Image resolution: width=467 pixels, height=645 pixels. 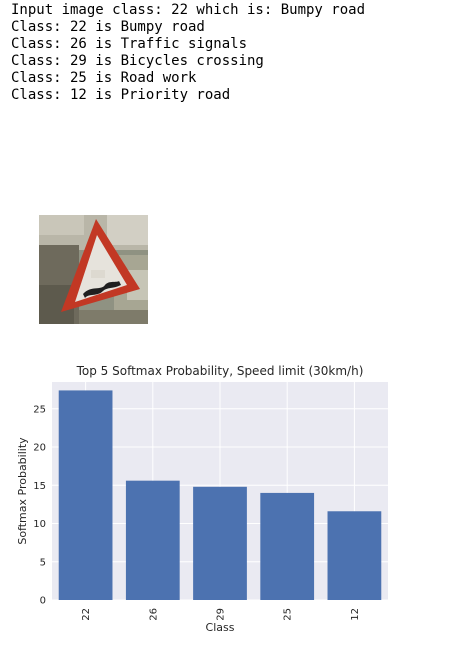 I want to click on output-line: Class: 25 is Road work, so click(x=104, y=78).